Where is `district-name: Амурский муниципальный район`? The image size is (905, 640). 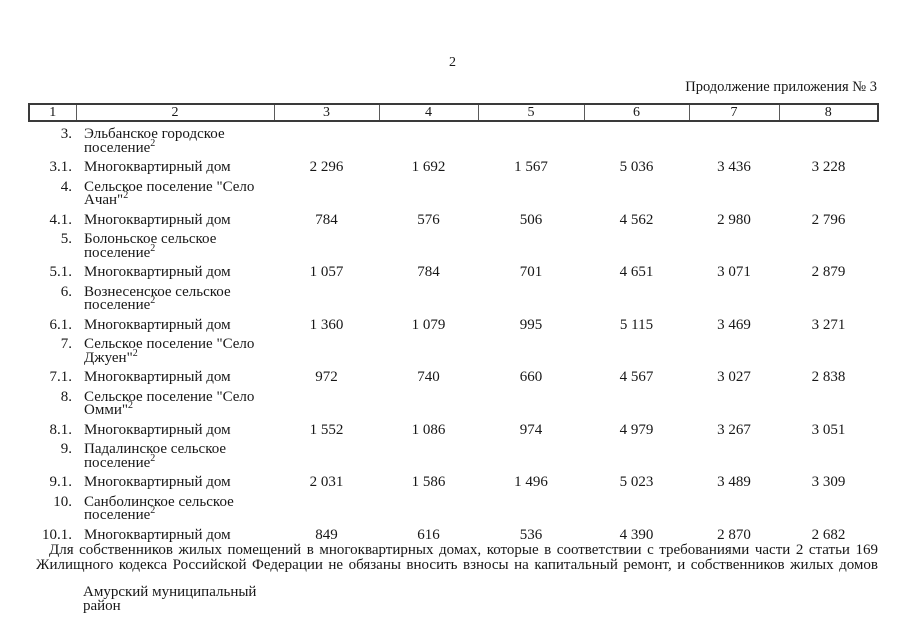
district-name: Амурский муниципальный район is located at coordinates (183, 599).